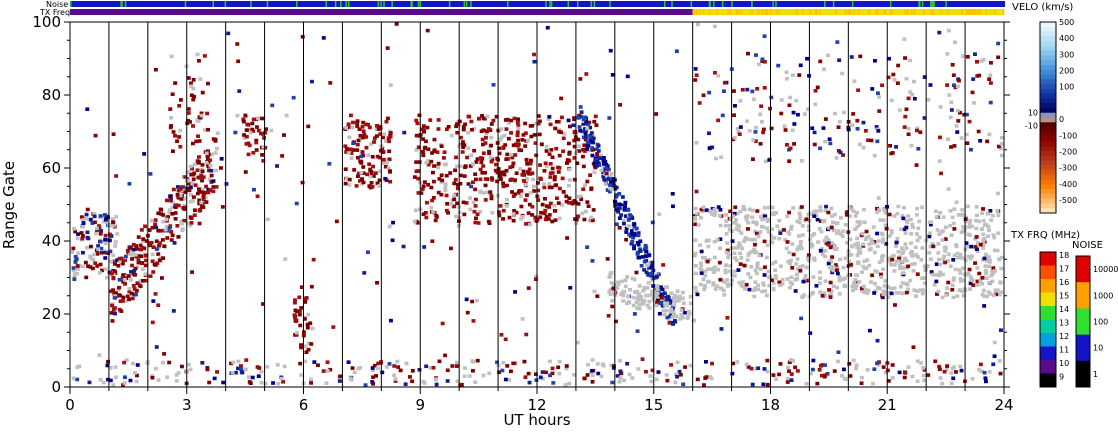 This screenshot has width=1118, height=435. What do you see at coordinates (1068, 168) in the screenshot?
I see `velocity-tick-label: -300` at bounding box center [1068, 168].